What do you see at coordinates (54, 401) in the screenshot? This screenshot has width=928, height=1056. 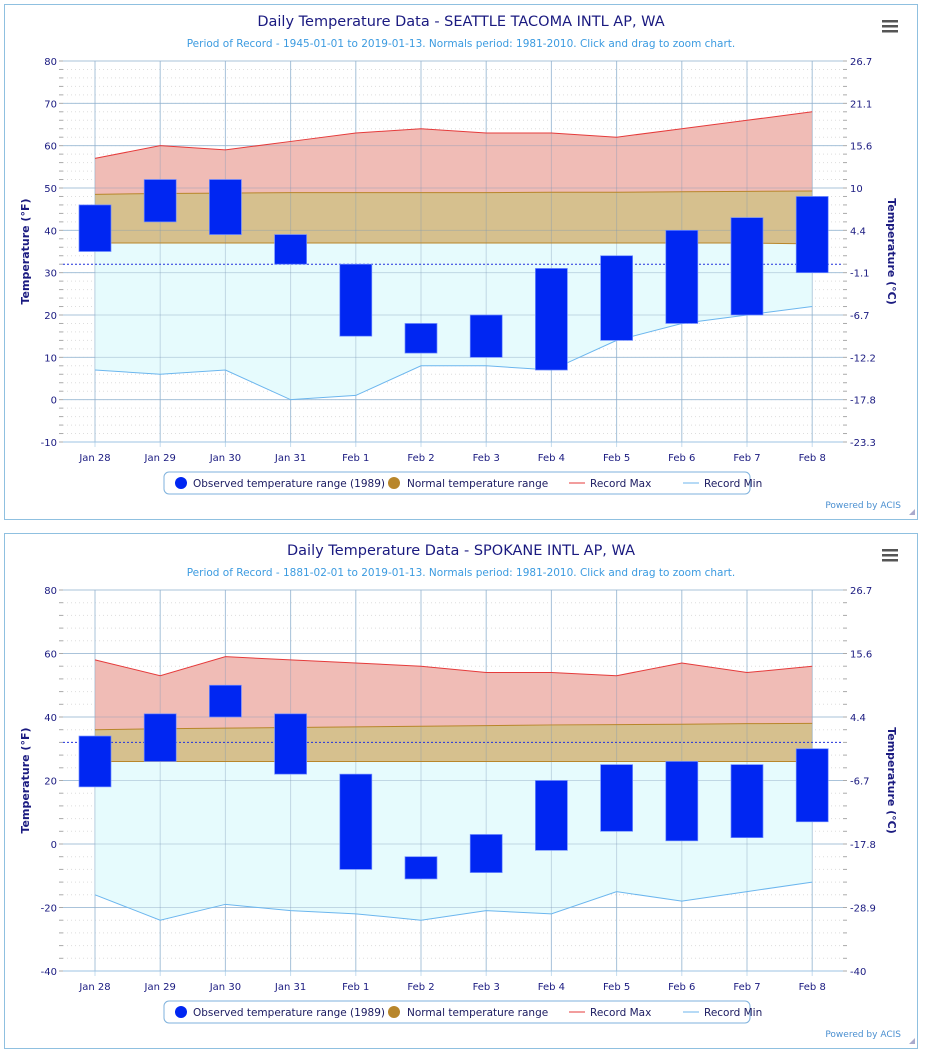 I see `y-tick-label-left: 0` at bounding box center [54, 401].